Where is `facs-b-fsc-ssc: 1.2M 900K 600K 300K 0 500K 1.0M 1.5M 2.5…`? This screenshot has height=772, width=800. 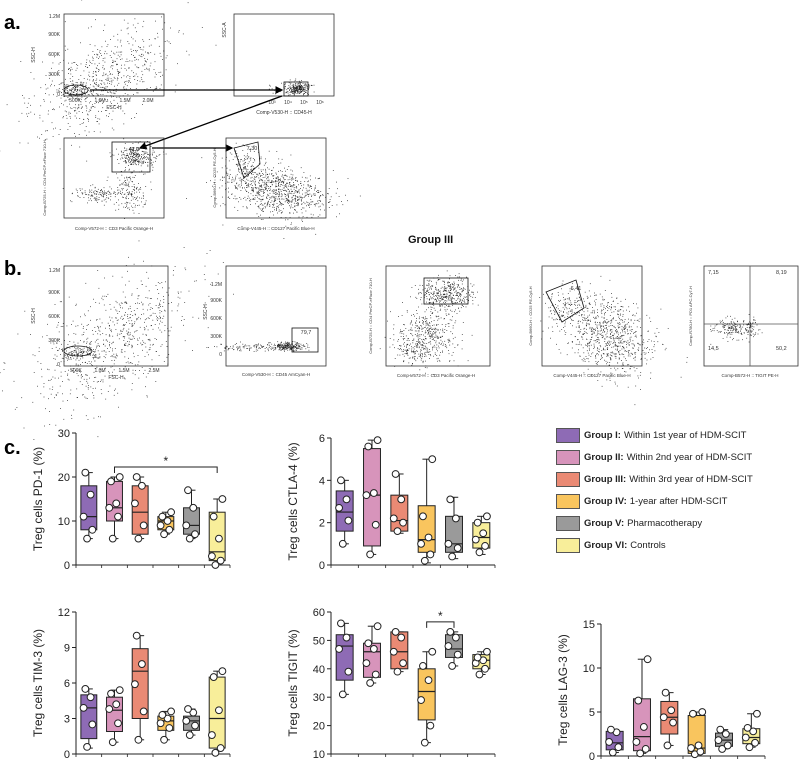
facs-b-fsc-ssc: 1.2M 900K 600K 300K 0 500K 1.0M 1.5M 2.5… is located at coordinates (143, 321).